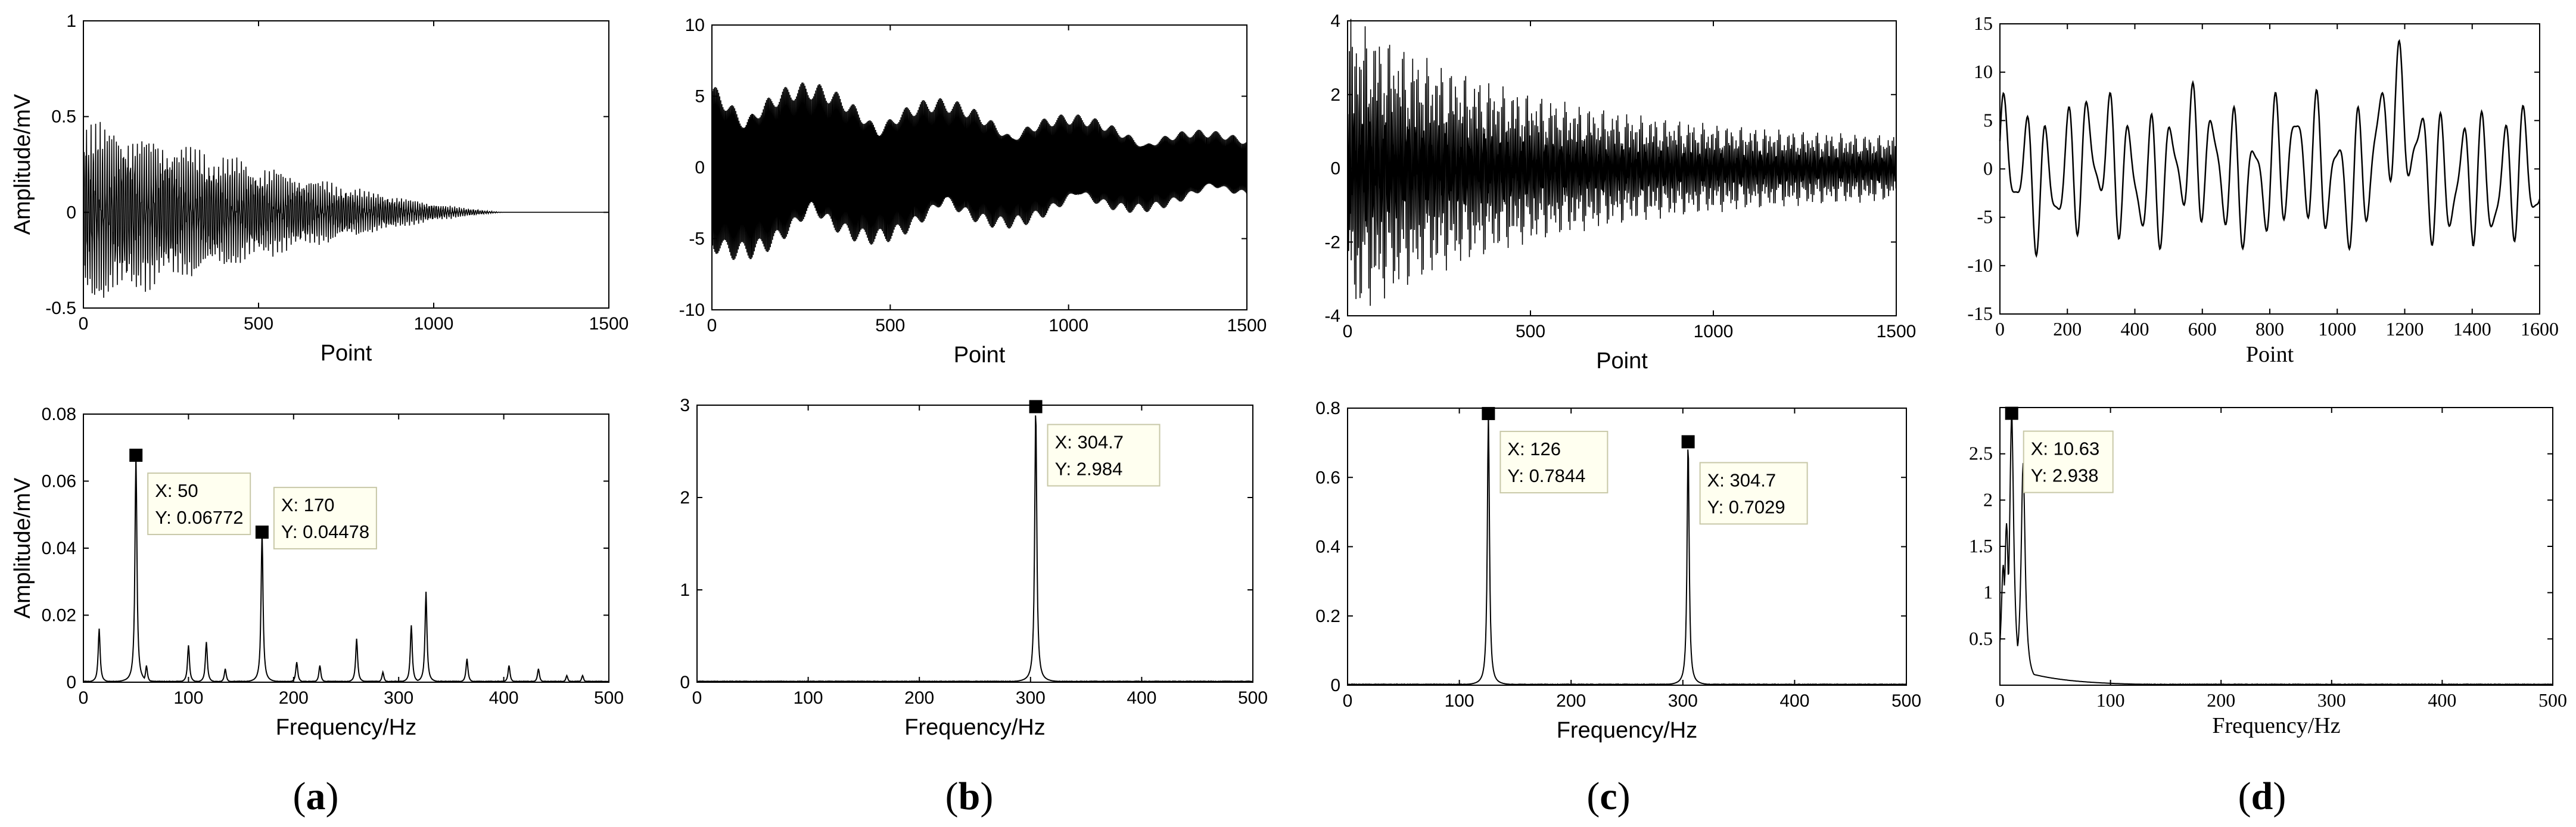 The image size is (2576, 827). What do you see at coordinates (2269, 329) in the screenshot?
I see `x-tick-label: 800` at bounding box center [2269, 329].